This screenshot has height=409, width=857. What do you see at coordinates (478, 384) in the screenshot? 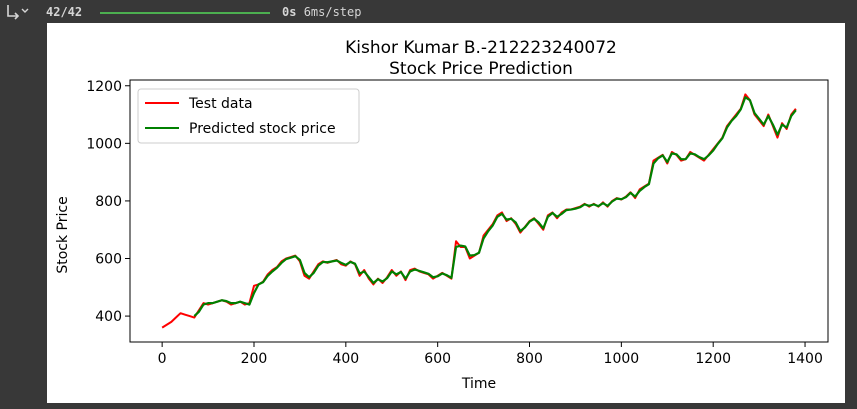
I see `x-axis-label: Time` at bounding box center [478, 384].